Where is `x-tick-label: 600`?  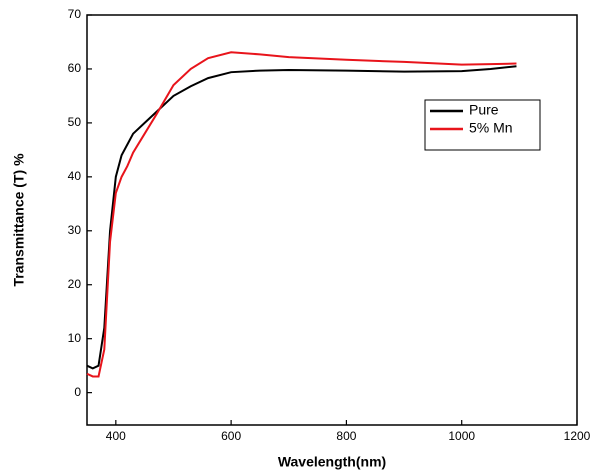
x-tick-label: 600 is located at coordinates (231, 436).